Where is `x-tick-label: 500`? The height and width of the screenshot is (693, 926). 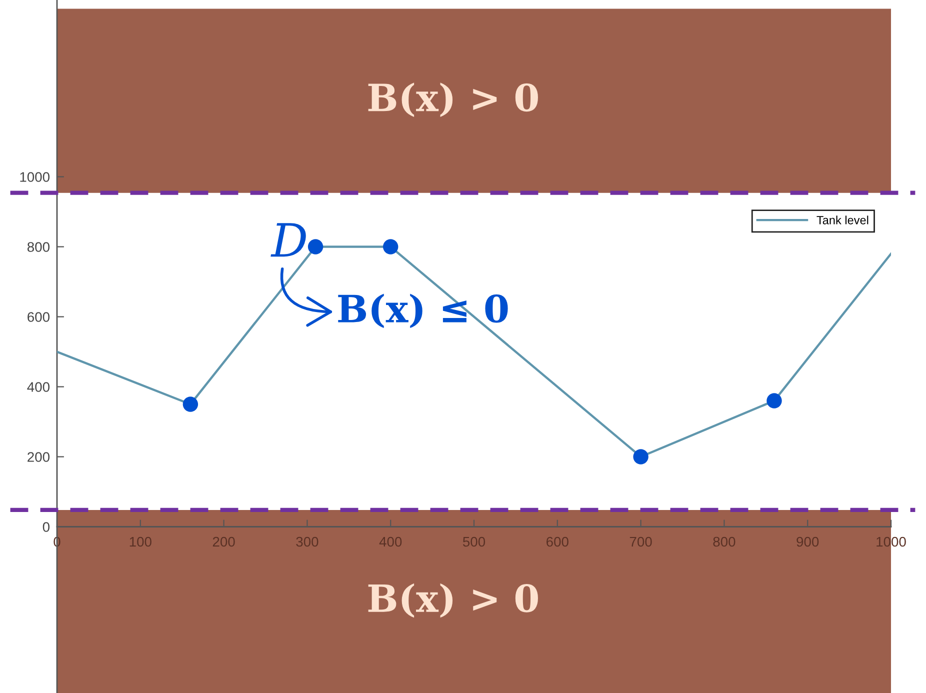 x-tick-label: 500 is located at coordinates (474, 541).